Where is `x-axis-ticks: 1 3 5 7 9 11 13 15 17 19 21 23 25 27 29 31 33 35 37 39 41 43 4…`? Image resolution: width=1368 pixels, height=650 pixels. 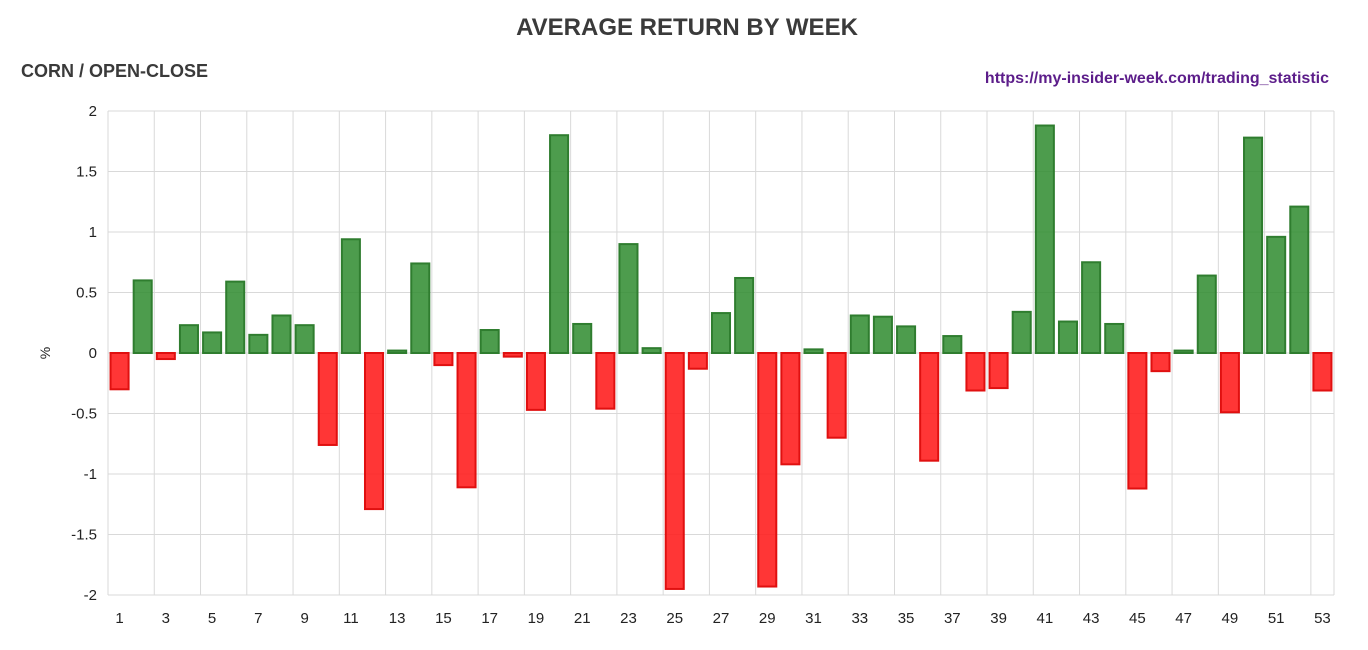 x-axis-ticks: 1 3 5 7 9 11 13 15 17 19 21 23 25 27 29 31 33 35 37 39 41 43 4… is located at coordinates (722, 618).